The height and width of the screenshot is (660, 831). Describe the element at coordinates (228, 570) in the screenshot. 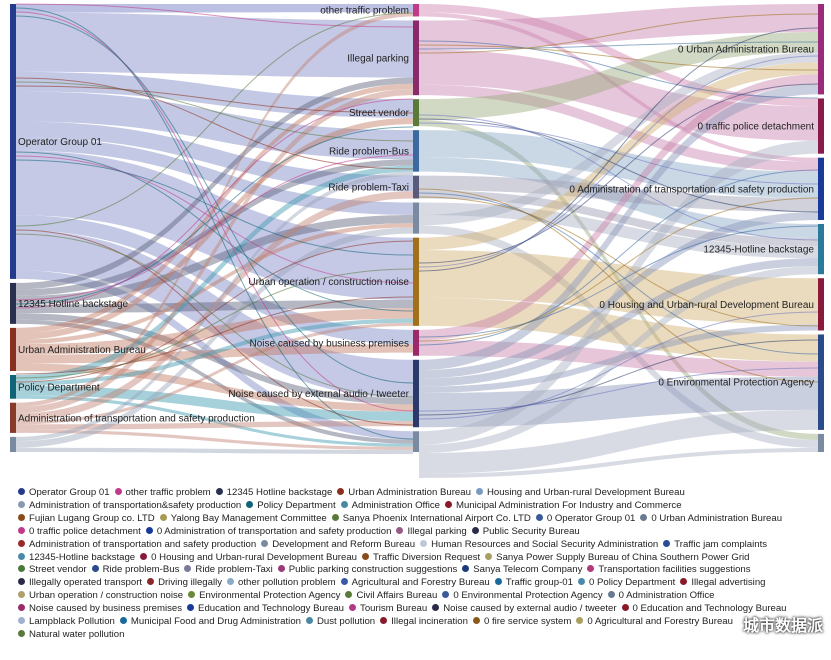

I see `legend-item: Ride problem-Taxi` at that location.